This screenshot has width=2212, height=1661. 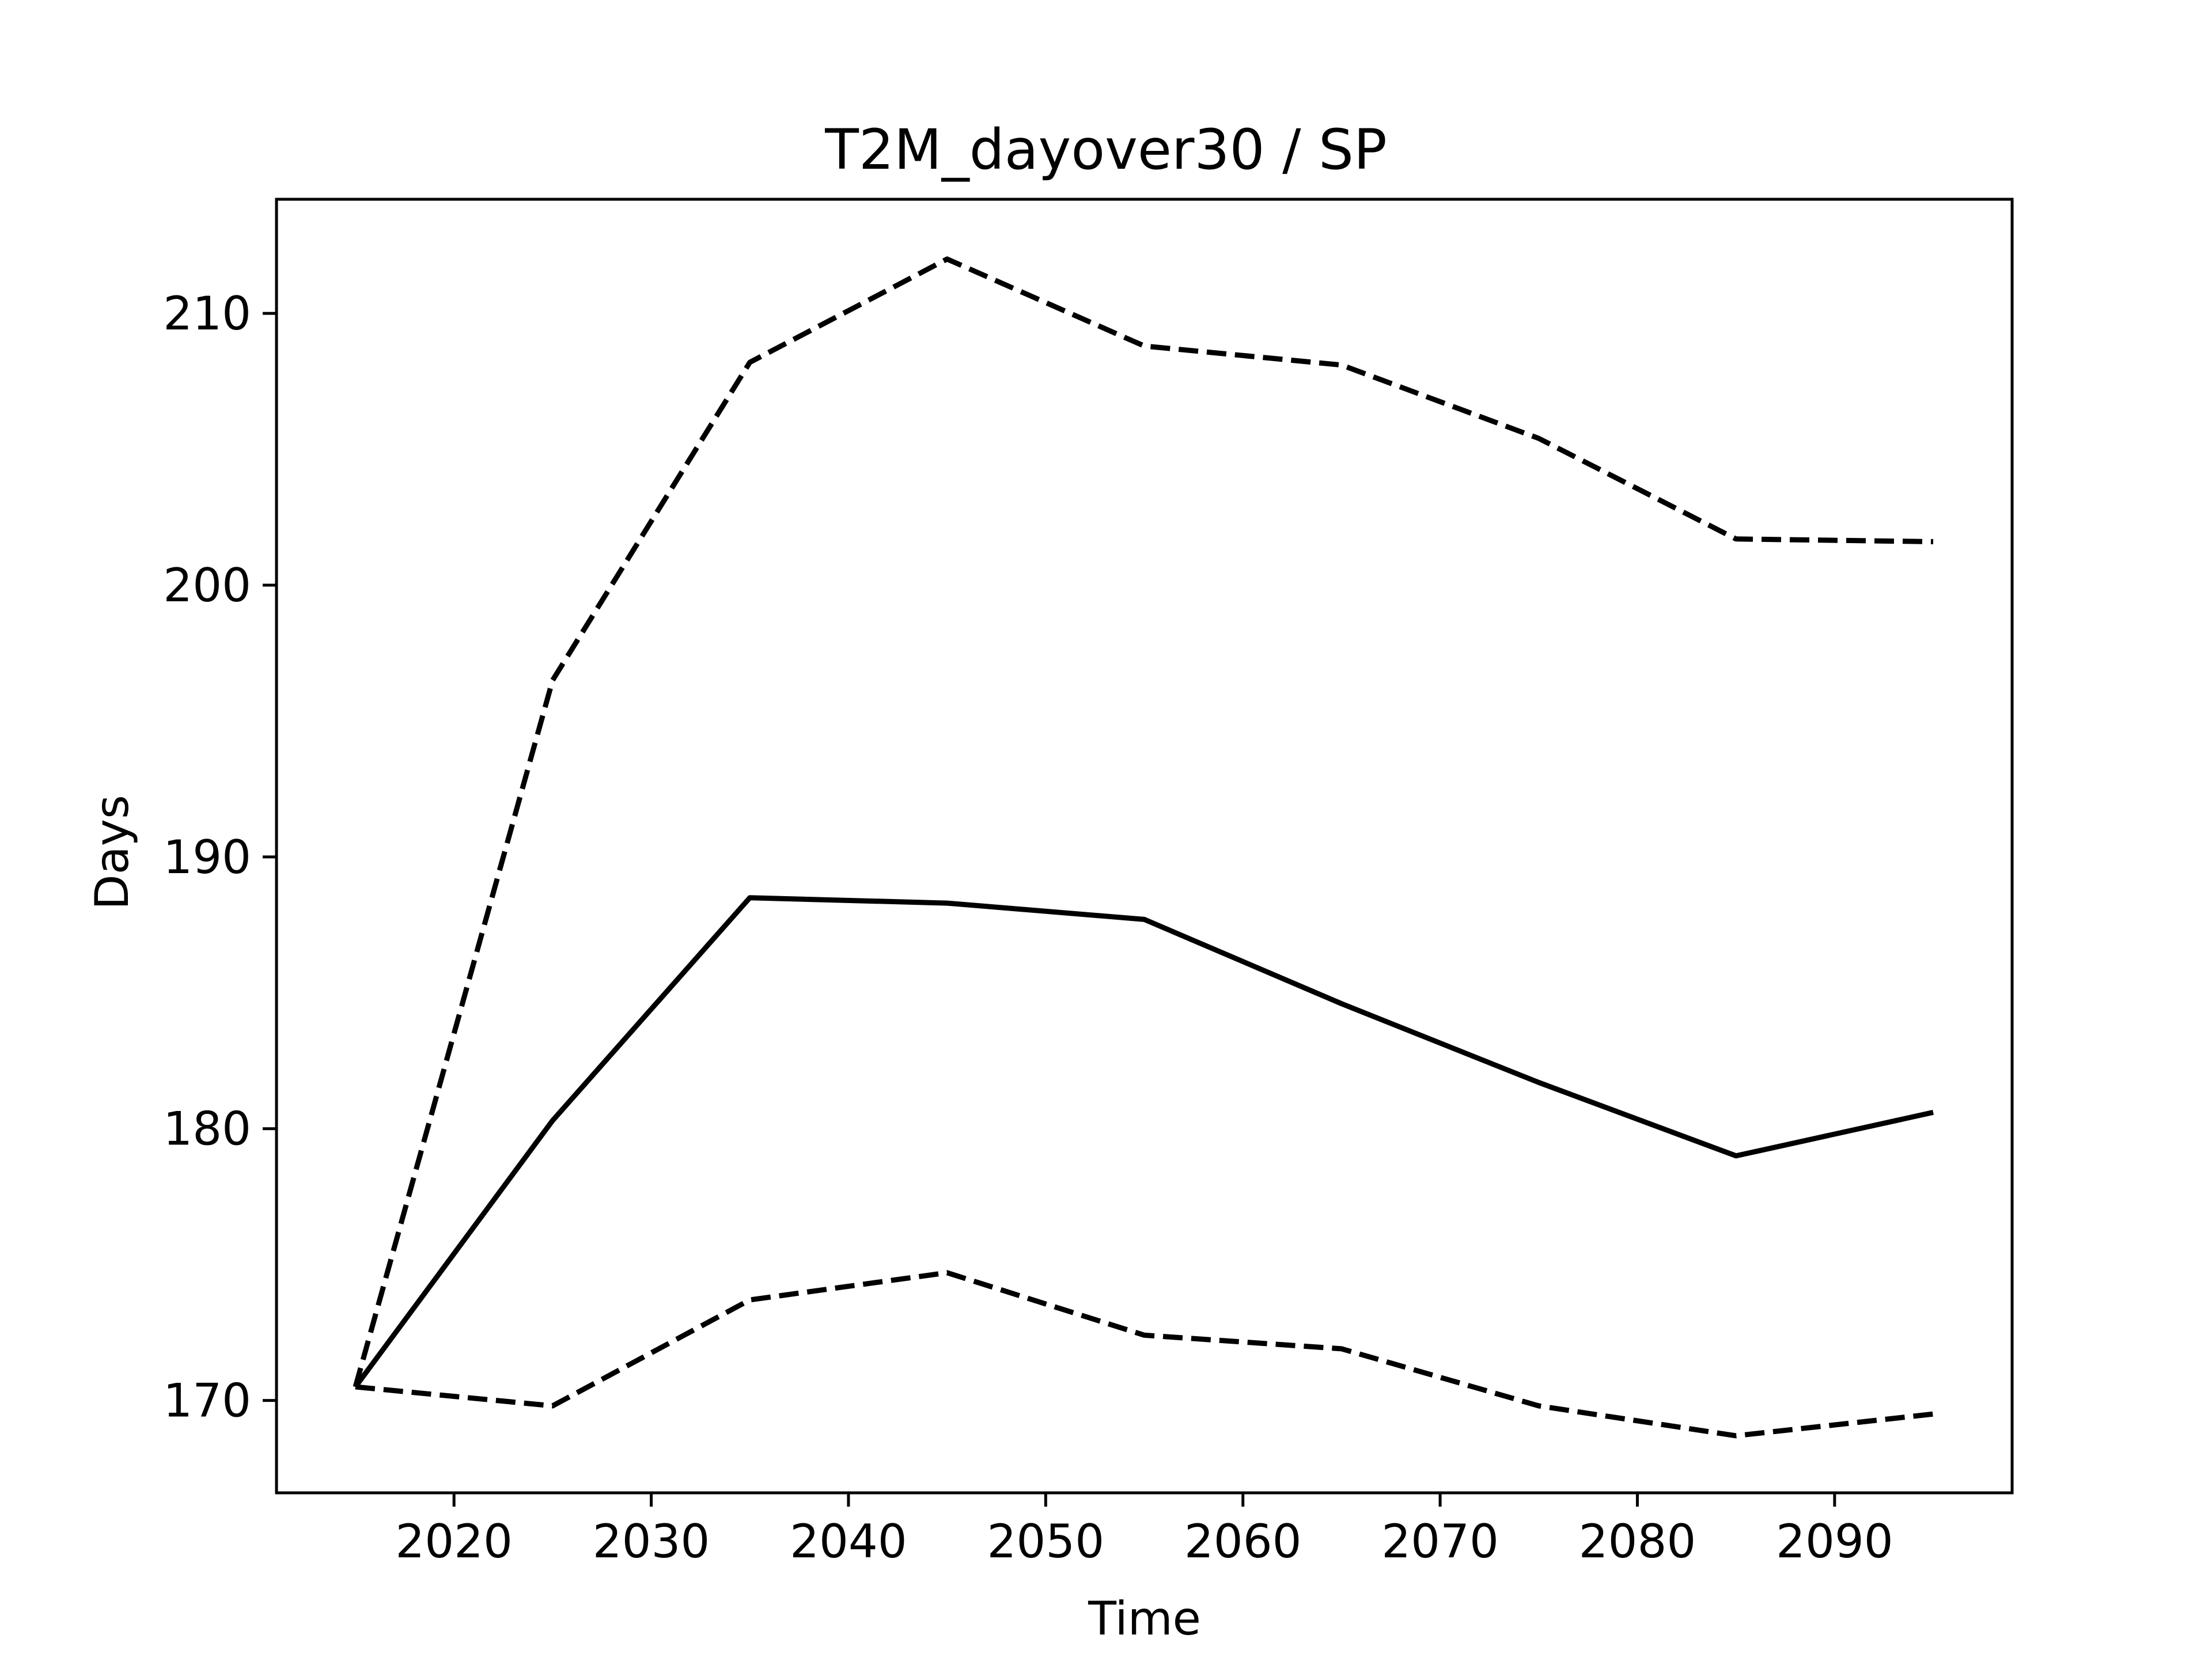 What do you see at coordinates (1440, 1541) in the screenshot?
I see `x-tick-label: 2070` at bounding box center [1440, 1541].